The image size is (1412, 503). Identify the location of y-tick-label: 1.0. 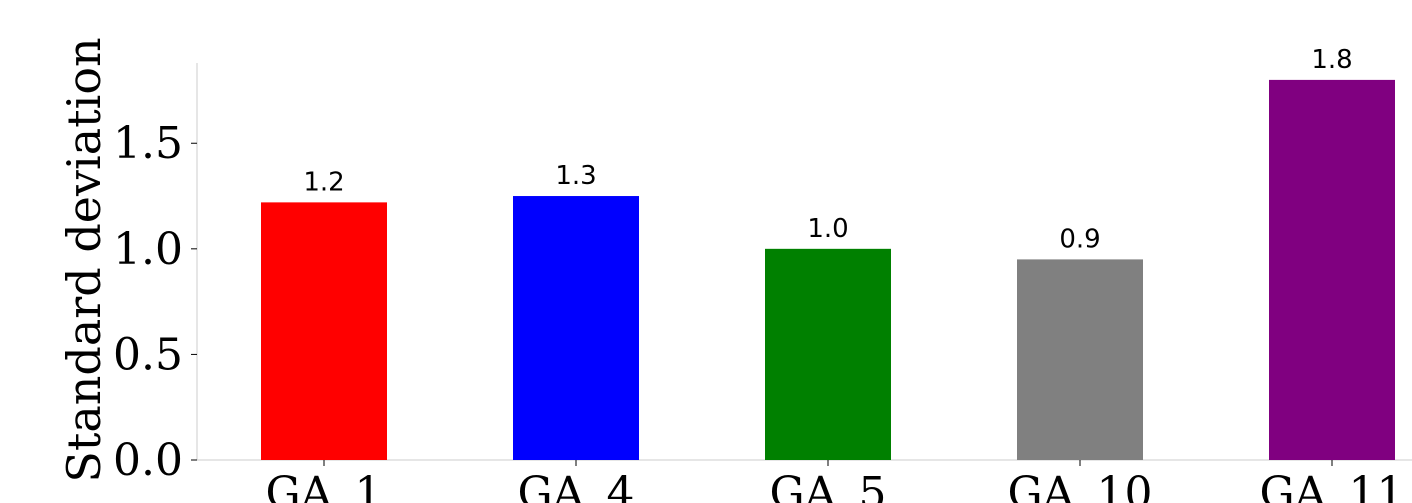
(148, 249).